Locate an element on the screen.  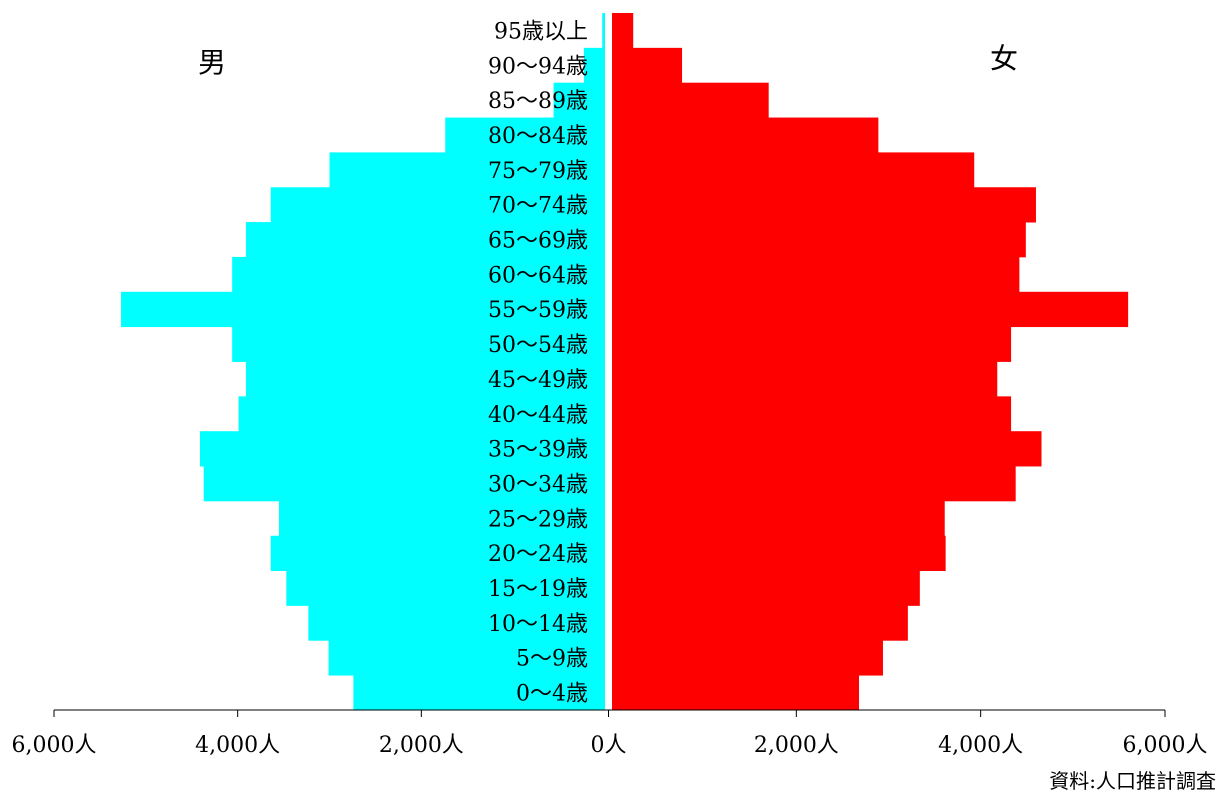
age-label-3: 80～84歳 is located at coordinates (538, 136).